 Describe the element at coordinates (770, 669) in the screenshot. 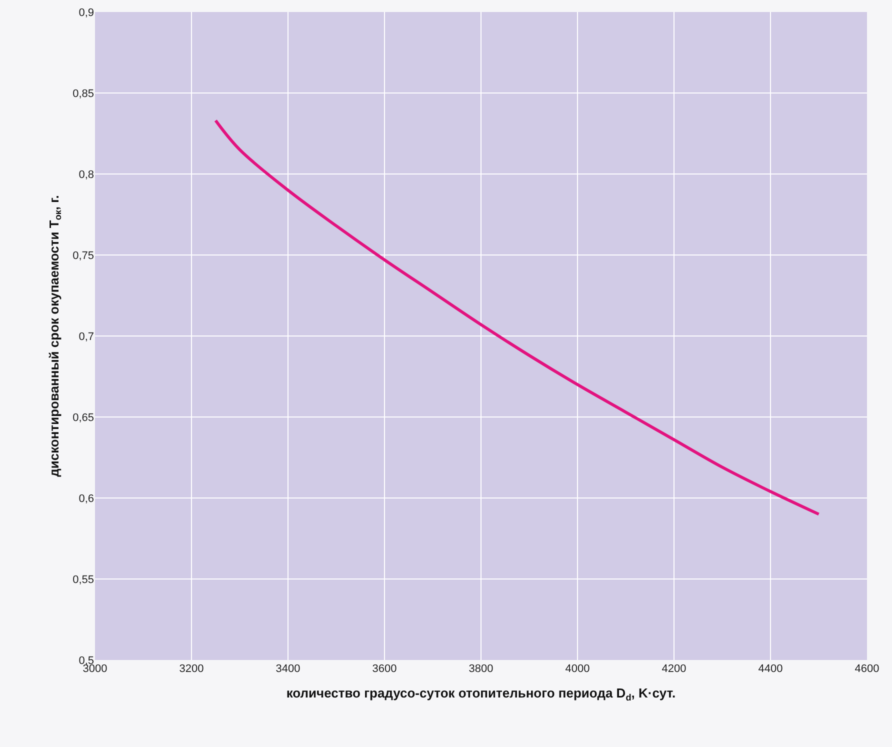

I see `x-tick-label: 4400` at that location.